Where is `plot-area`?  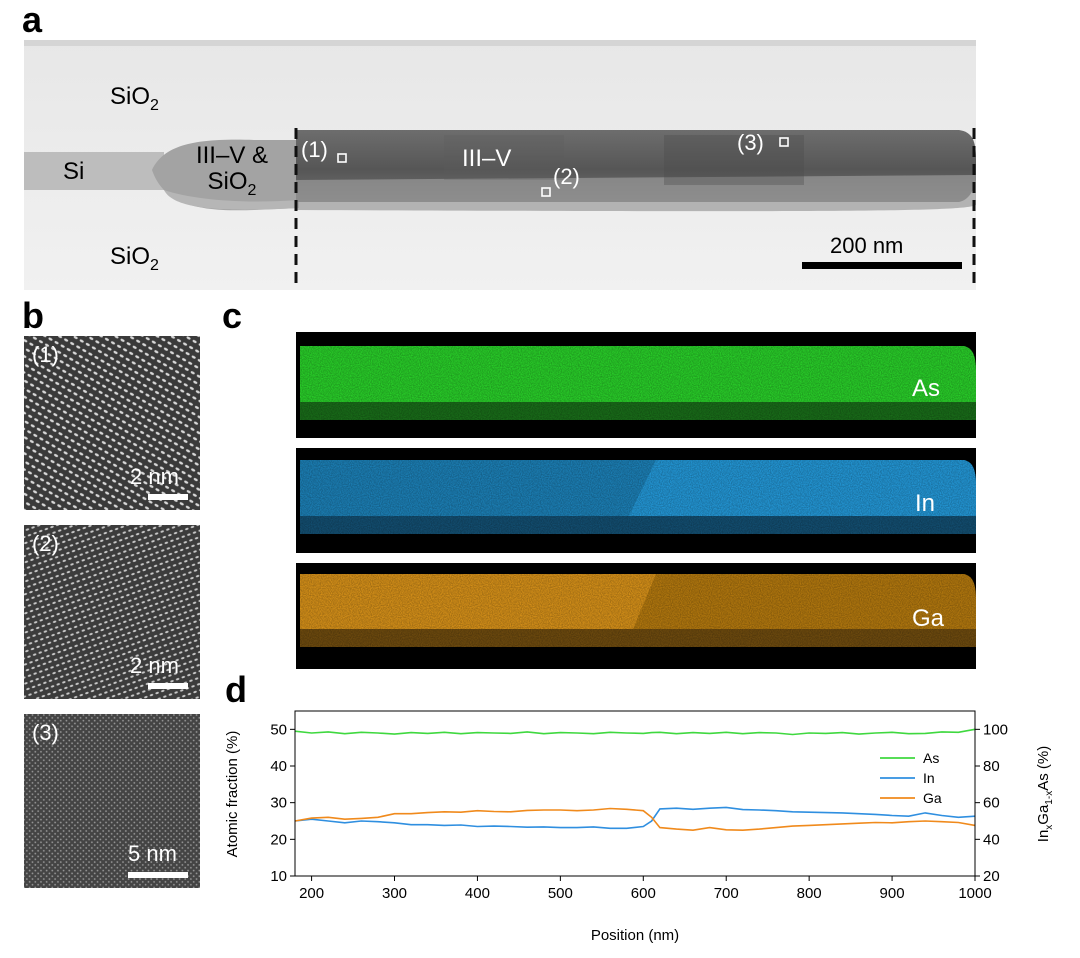 plot-area is located at coordinates (635, 780).